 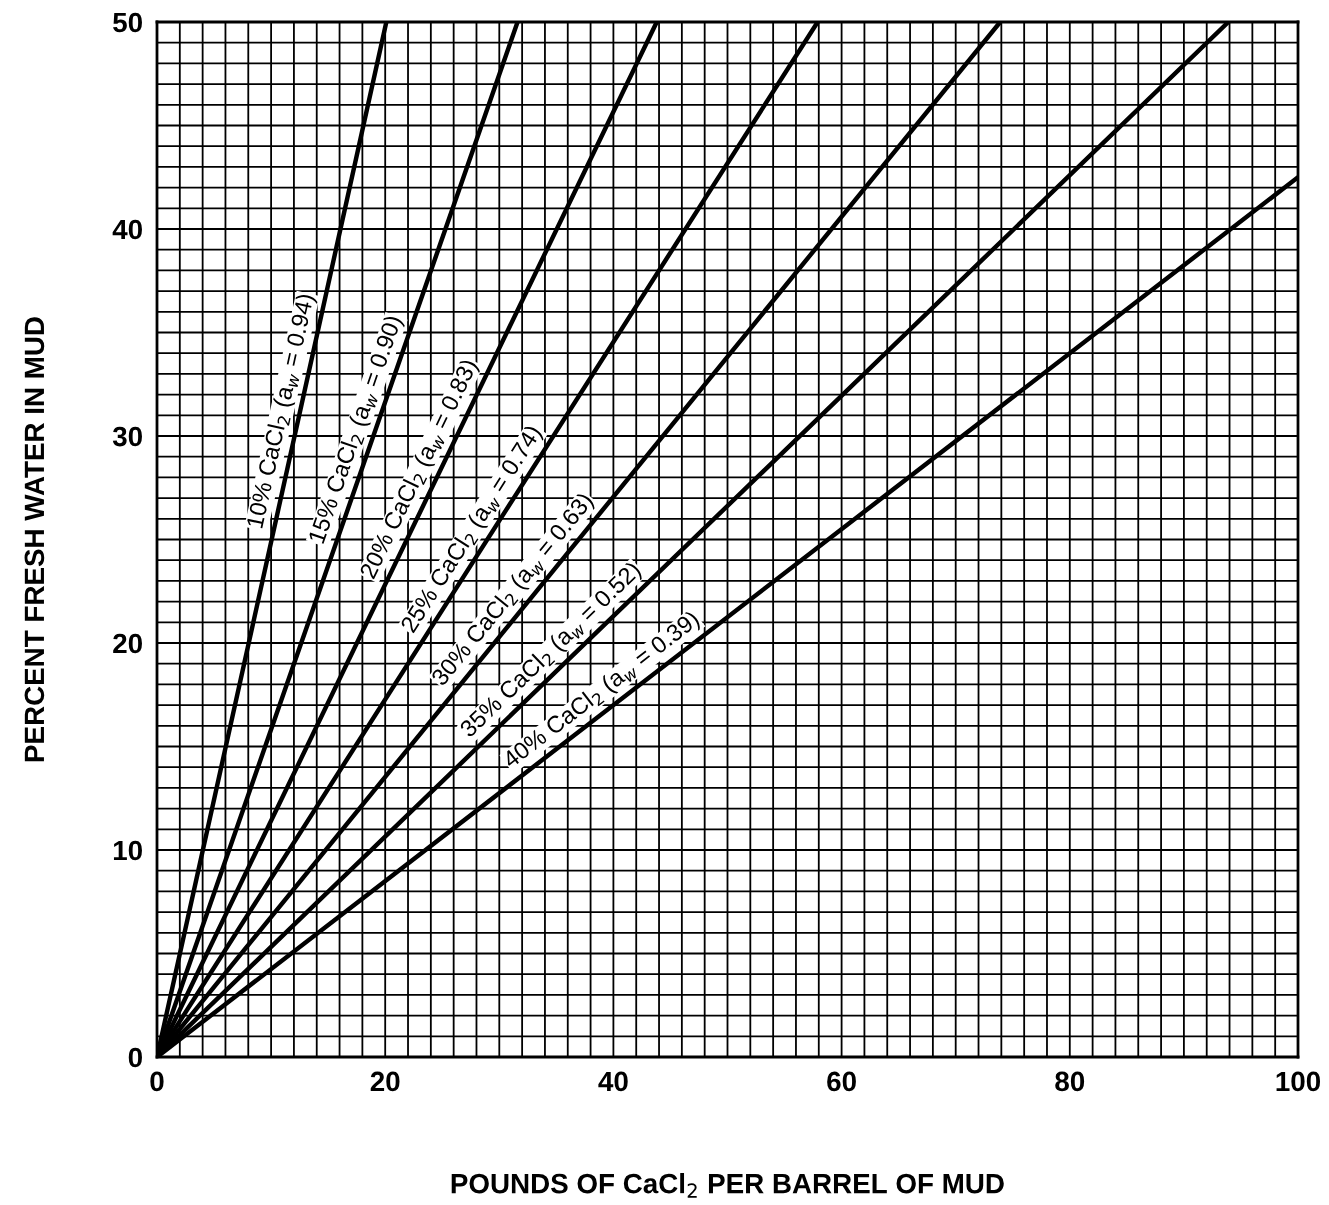 What do you see at coordinates (127, 22) in the screenshot?
I see `y-tick-label: 50` at bounding box center [127, 22].